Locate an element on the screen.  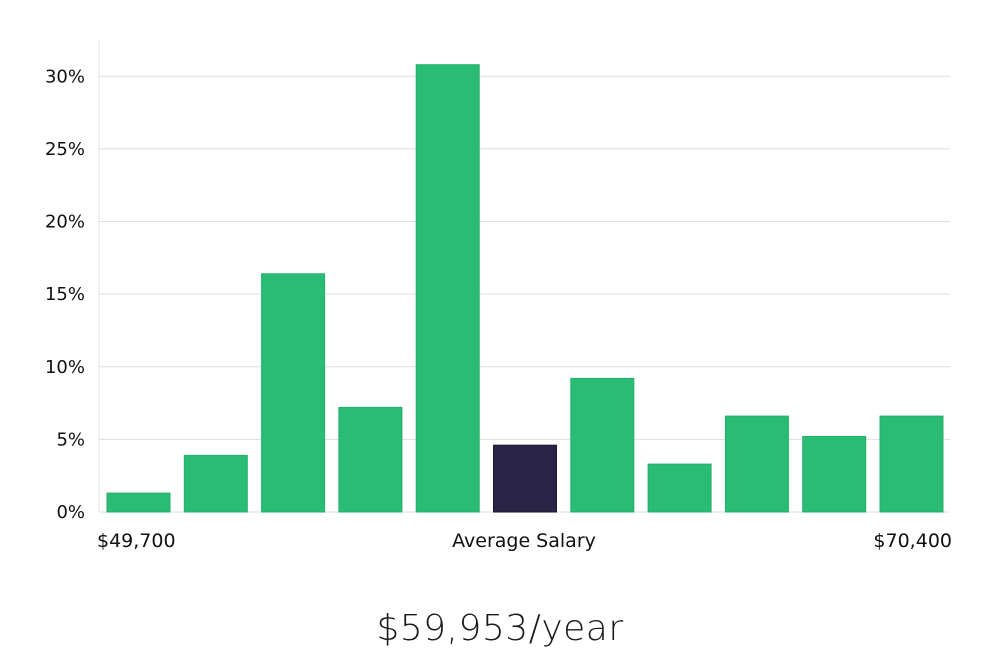
y-tick-label: 30% is located at coordinates (65, 76).